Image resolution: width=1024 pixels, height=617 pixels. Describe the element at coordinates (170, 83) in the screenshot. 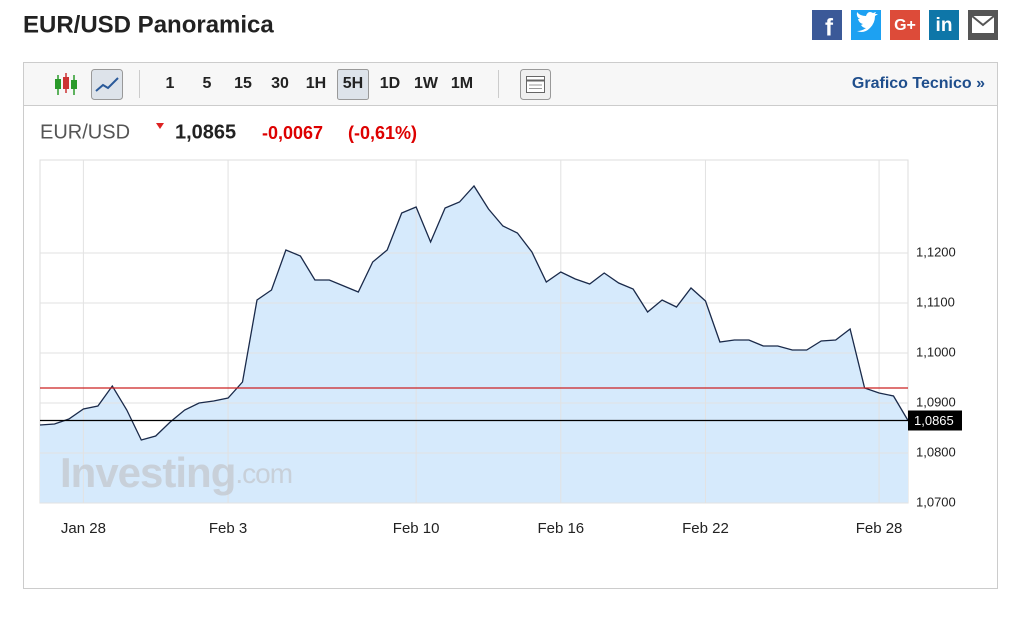

I see `interval-button: 1` at that location.